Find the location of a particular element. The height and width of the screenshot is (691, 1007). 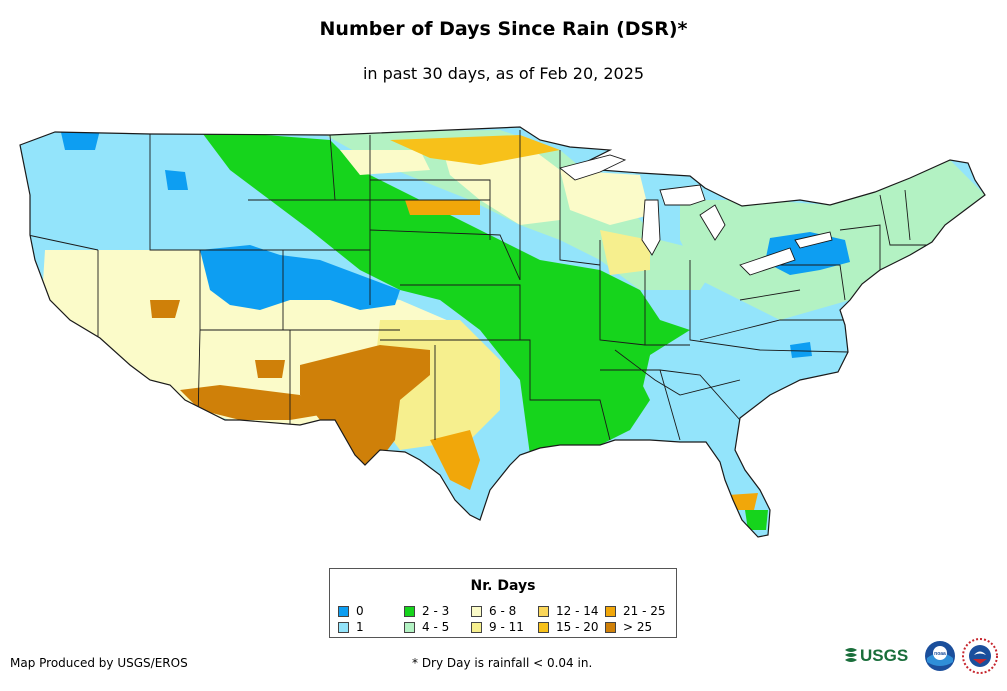

legend-title: Nr. Days is located at coordinates (503, 586).